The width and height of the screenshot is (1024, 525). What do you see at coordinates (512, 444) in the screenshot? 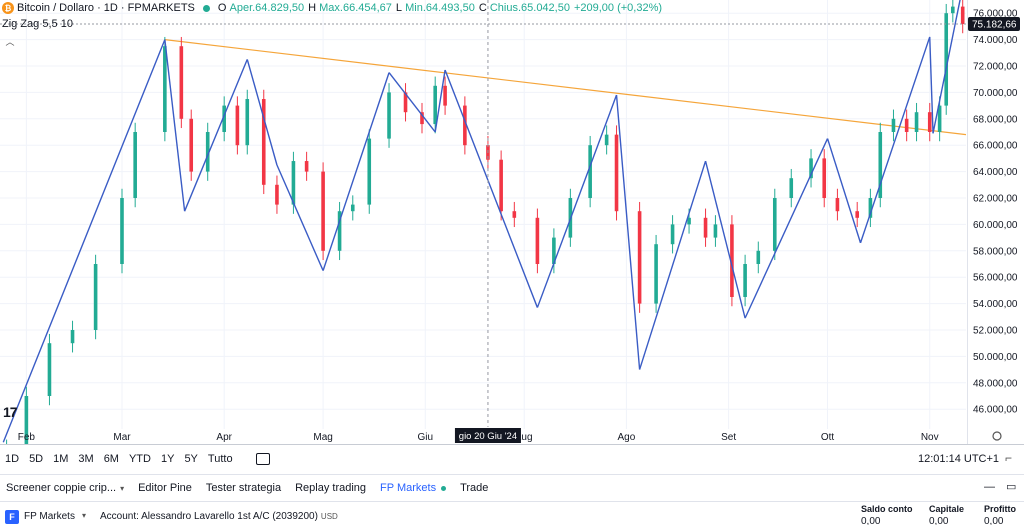
I see `time-scale-border` at bounding box center [512, 444].